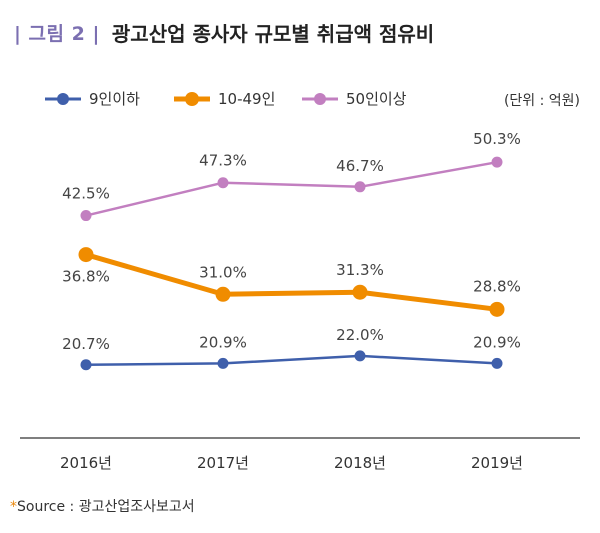 This screenshot has height=533, width=600. I want to click on x-tick-label: 2018년, so click(360, 463).